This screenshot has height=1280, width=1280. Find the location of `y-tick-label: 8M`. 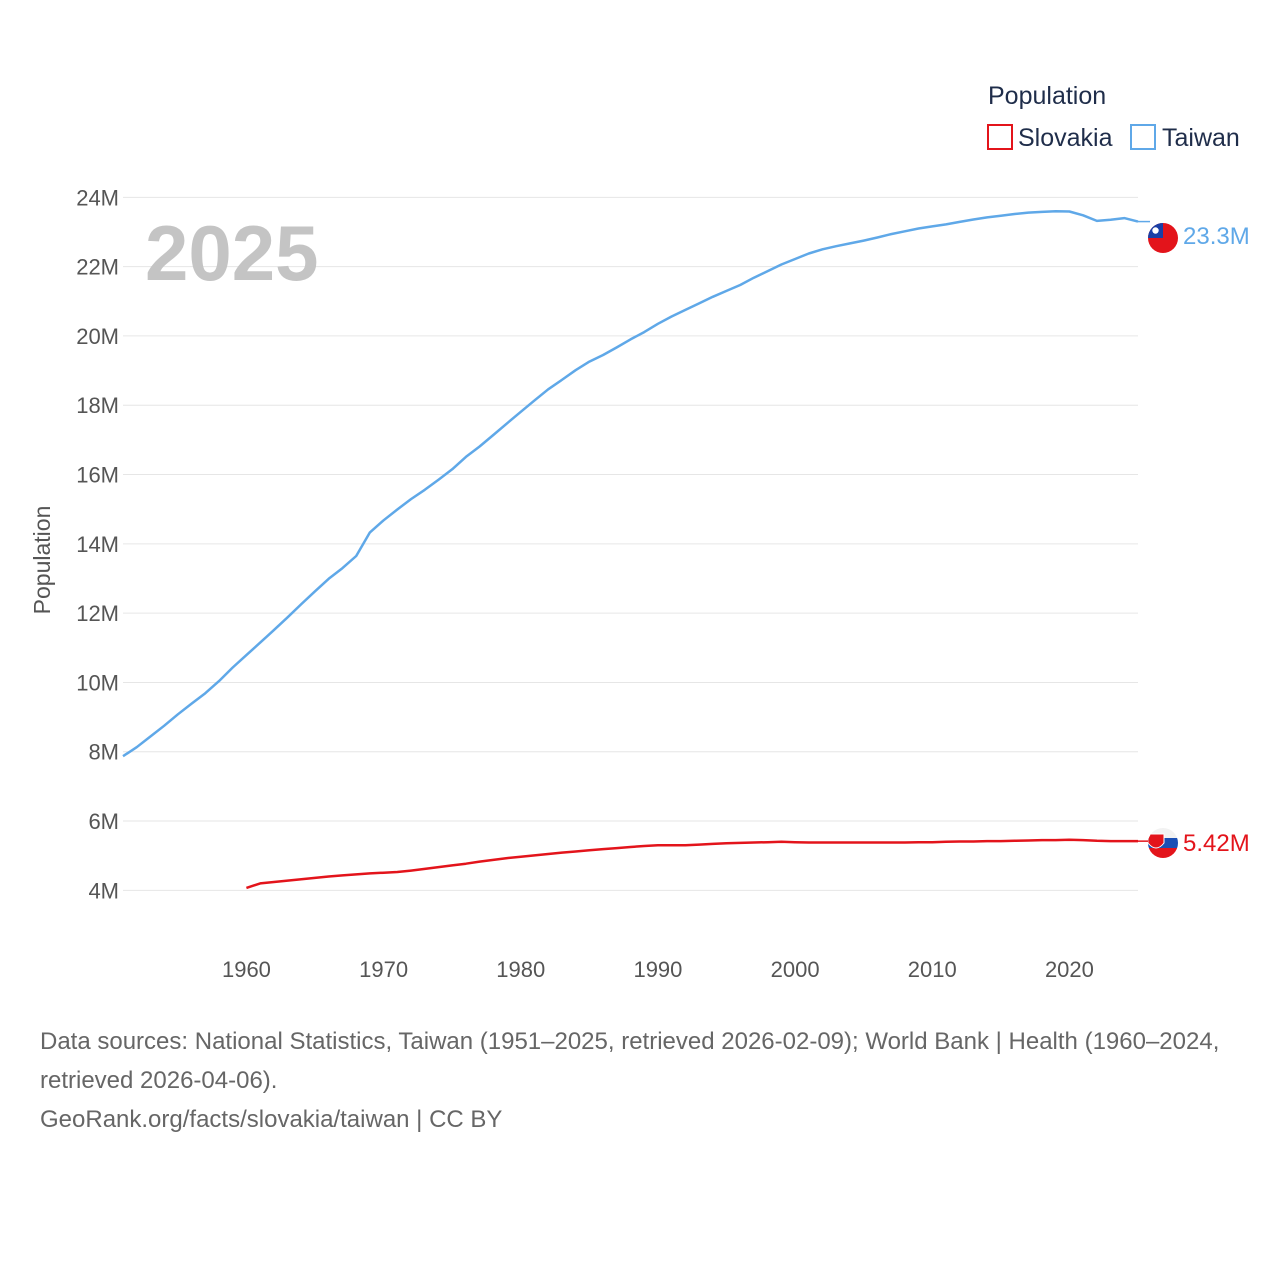

y-tick-label: 8M is located at coordinates (103, 752).